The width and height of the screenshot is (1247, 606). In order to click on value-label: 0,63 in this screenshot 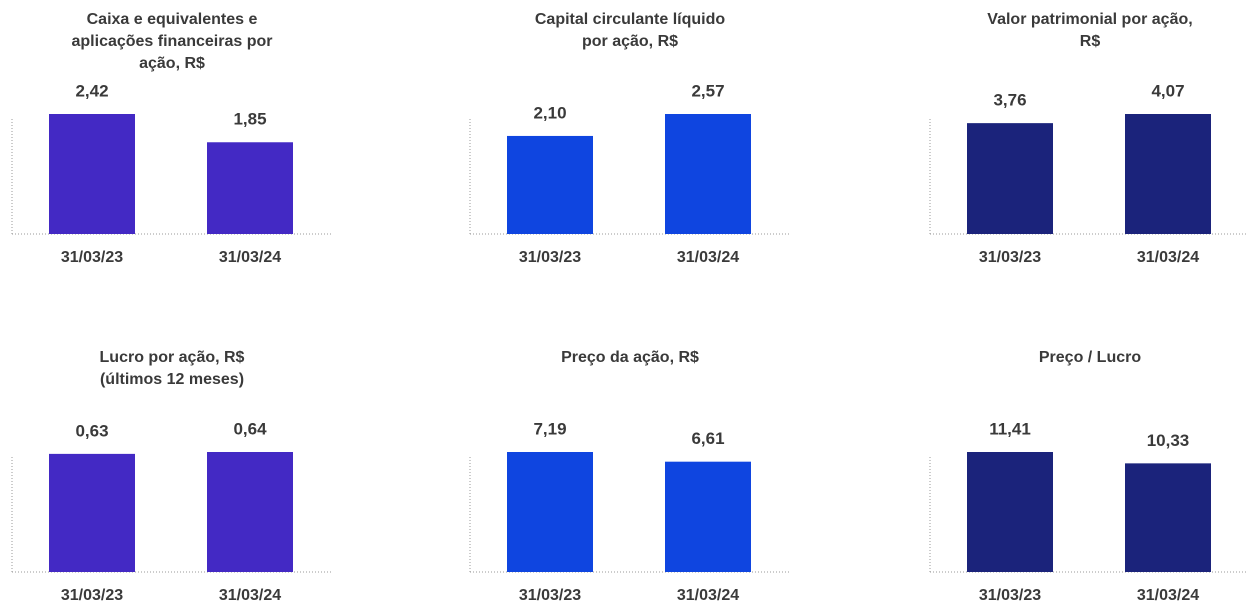, I will do `click(91, 430)`.